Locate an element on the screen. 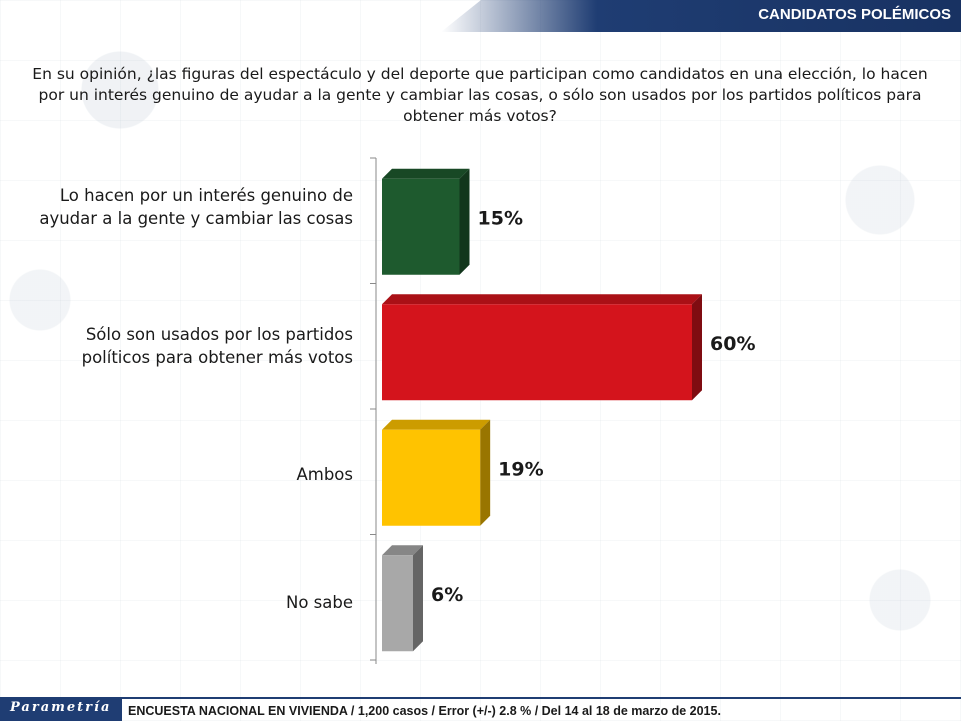  bar-value-label: 6% is located at coordinates (447, 595).